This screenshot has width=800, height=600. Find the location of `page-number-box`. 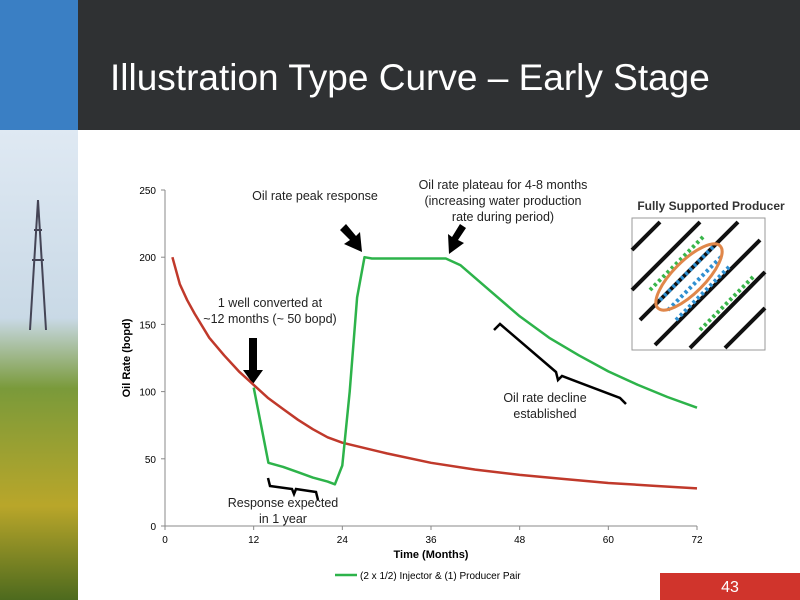

page-number-box is located at coordinates (730, 586).